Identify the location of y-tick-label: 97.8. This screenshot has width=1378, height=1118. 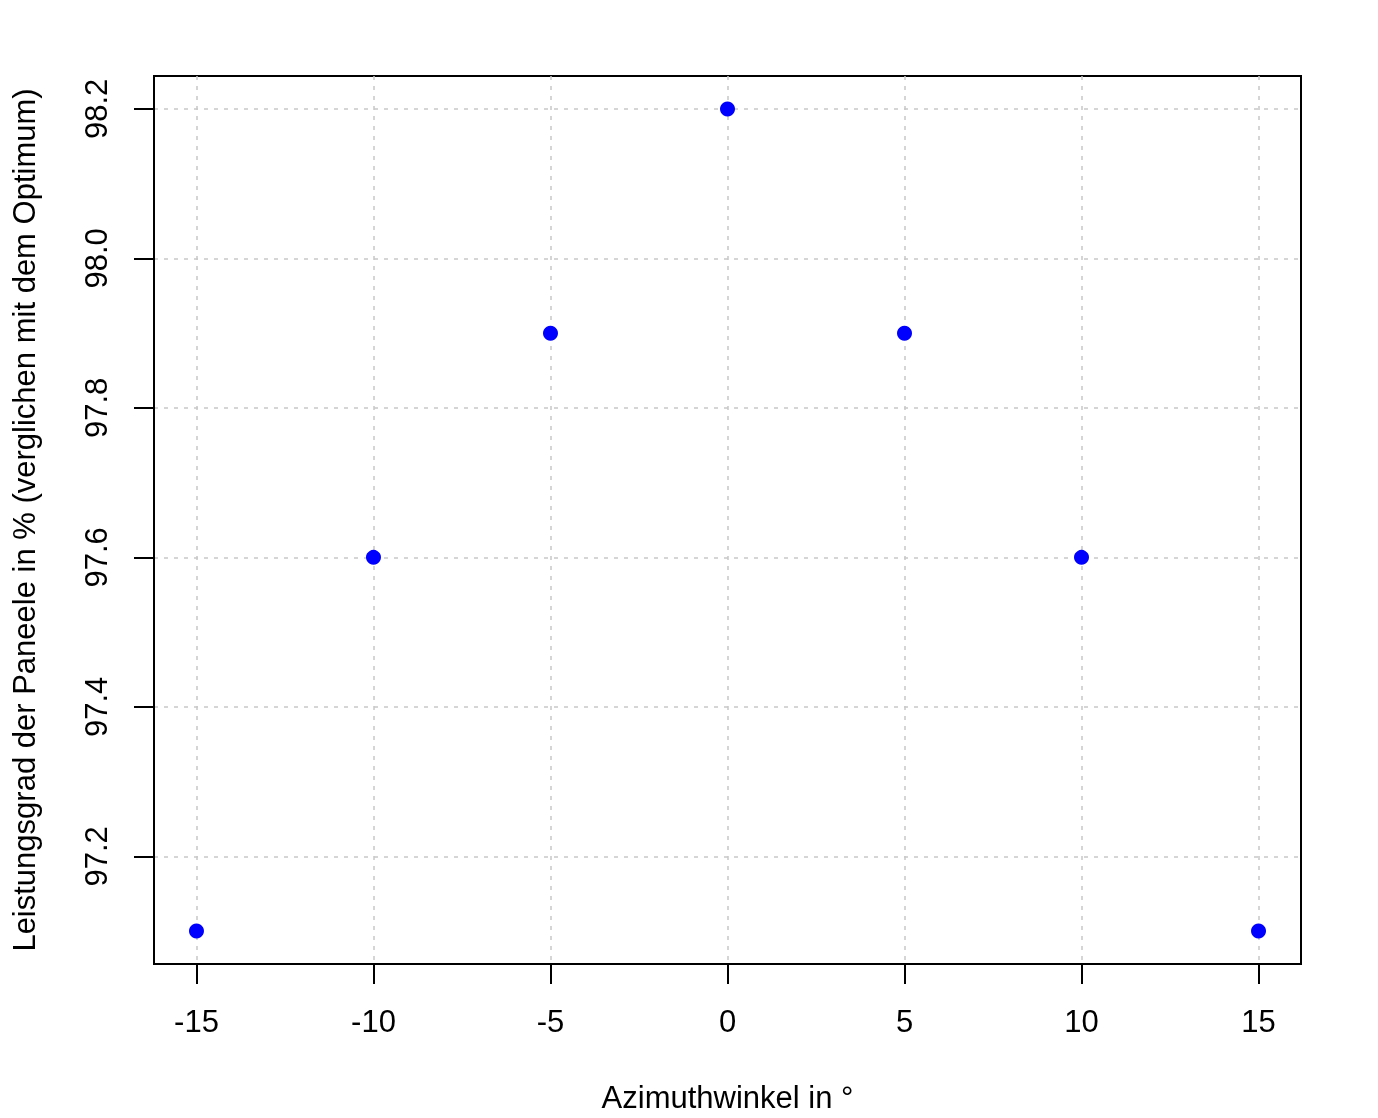
(96, 408).